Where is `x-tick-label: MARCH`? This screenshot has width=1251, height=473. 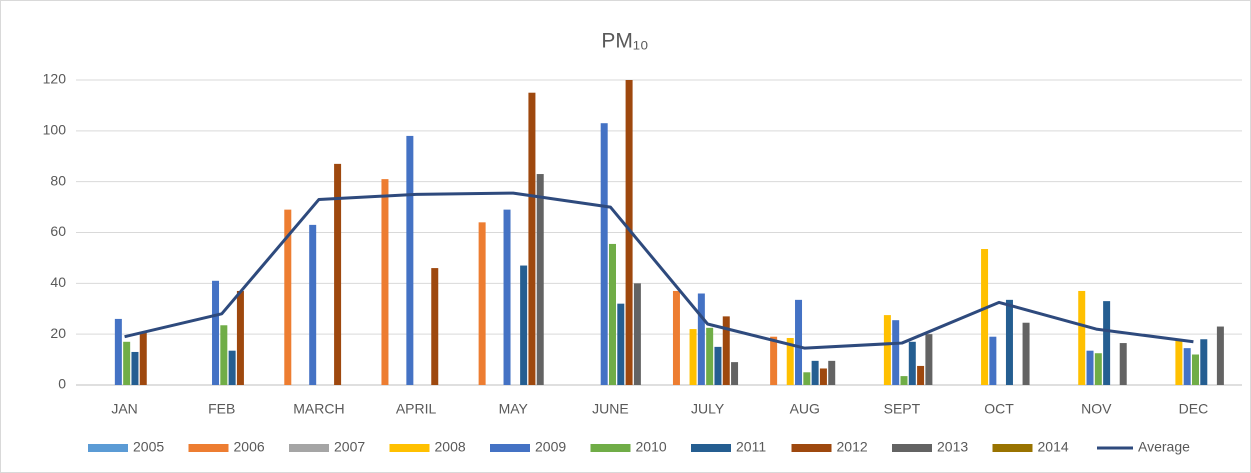 x-tick-label: MARCH is located at coordinates (318, 409).